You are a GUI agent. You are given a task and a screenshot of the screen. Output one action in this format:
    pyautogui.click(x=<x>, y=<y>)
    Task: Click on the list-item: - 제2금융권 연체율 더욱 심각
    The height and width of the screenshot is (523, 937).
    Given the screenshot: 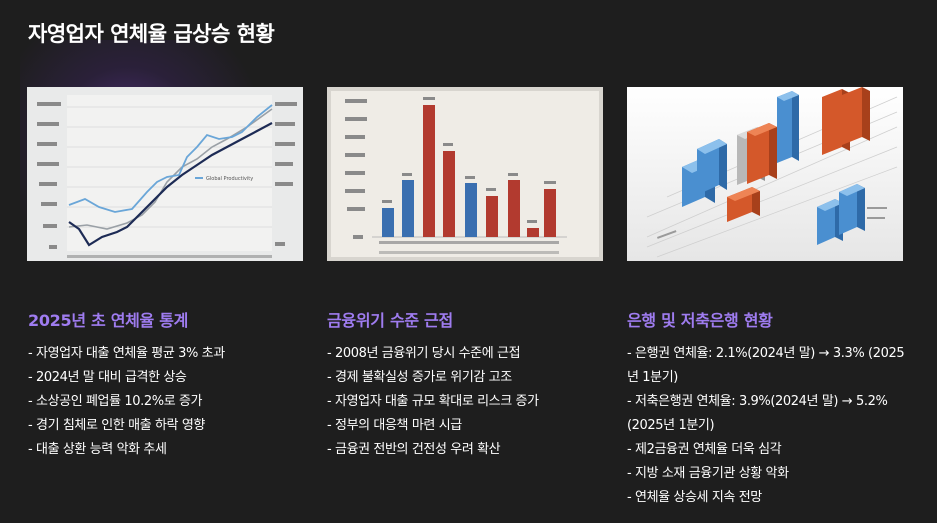 What is the action you would take?
    pyautogui.click(x=704, y=449)
    